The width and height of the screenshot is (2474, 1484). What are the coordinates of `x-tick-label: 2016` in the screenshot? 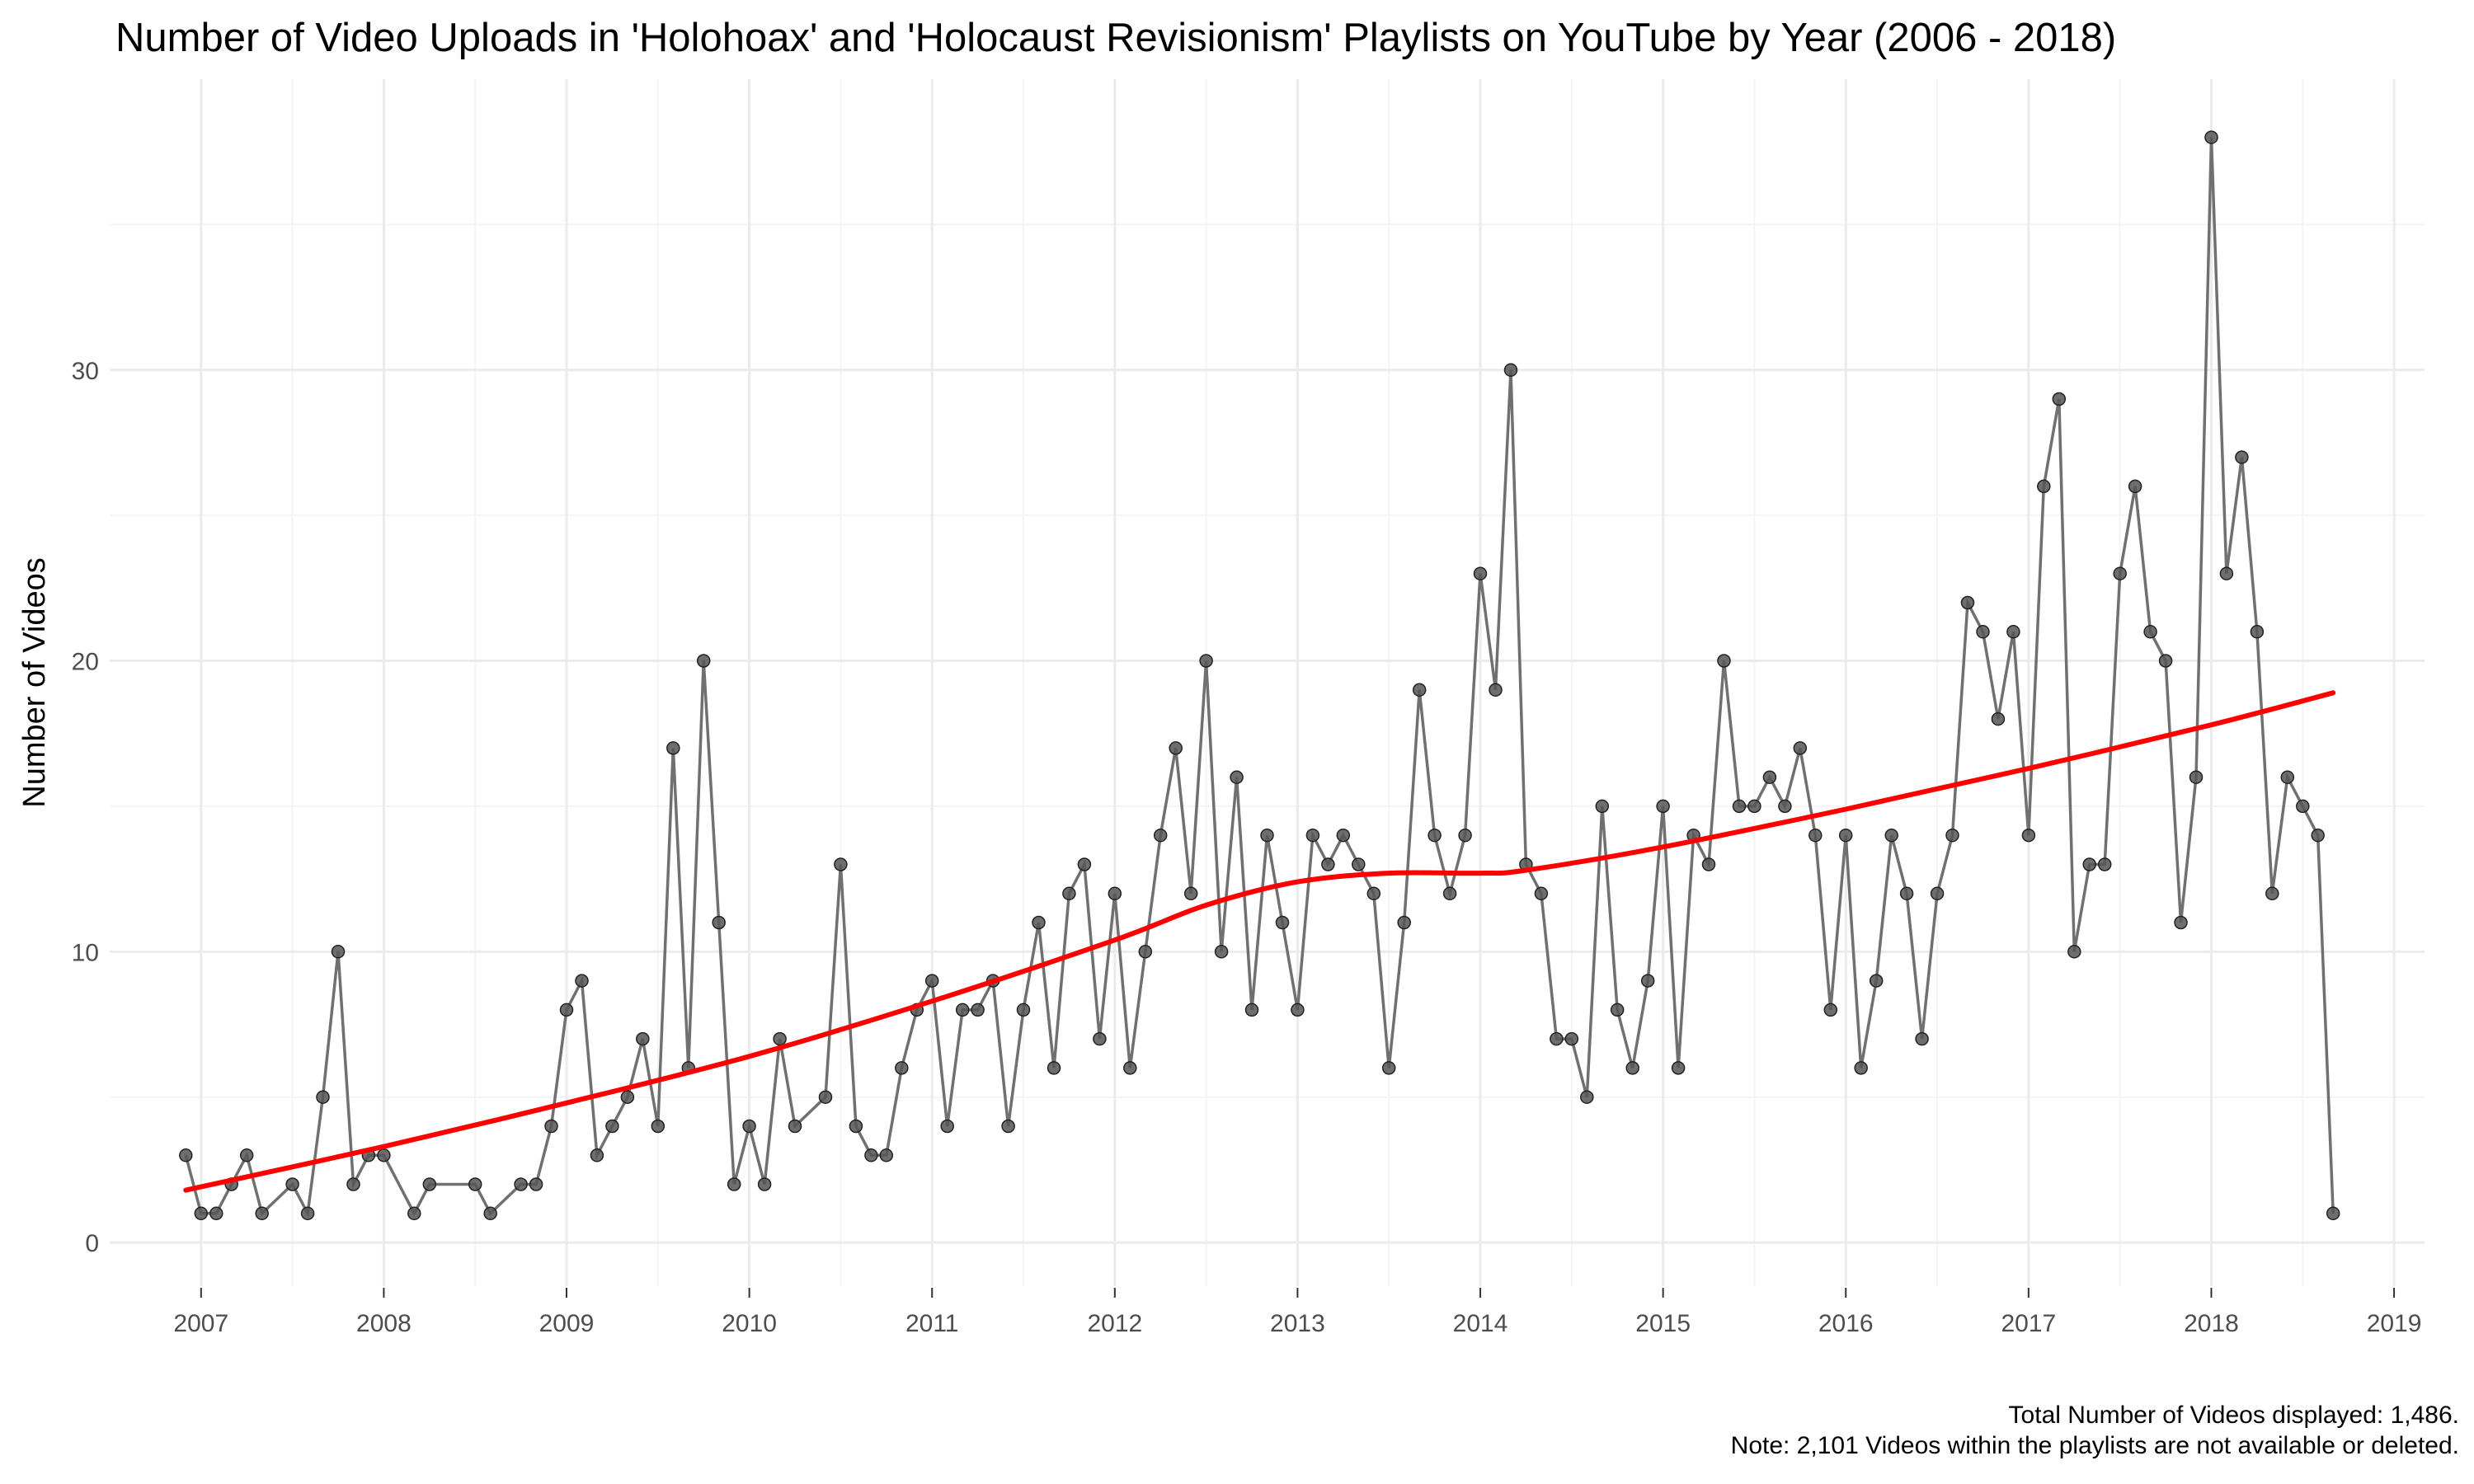 It's located at (1846, 1323).